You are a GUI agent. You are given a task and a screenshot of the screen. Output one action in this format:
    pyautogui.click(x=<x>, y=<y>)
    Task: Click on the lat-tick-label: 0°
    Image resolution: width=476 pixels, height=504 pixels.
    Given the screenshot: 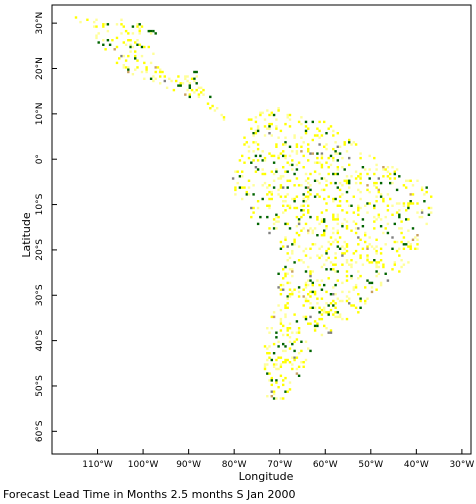 What is the action you would take?
    pyautogui.click(x=40, y=159)
    